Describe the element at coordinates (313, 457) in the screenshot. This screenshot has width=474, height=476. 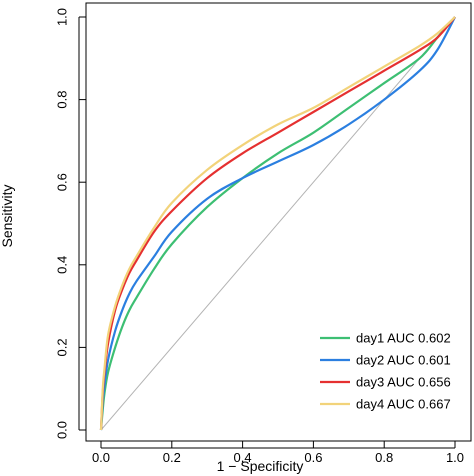
I see `x-tick-label: 0.6` at that location.